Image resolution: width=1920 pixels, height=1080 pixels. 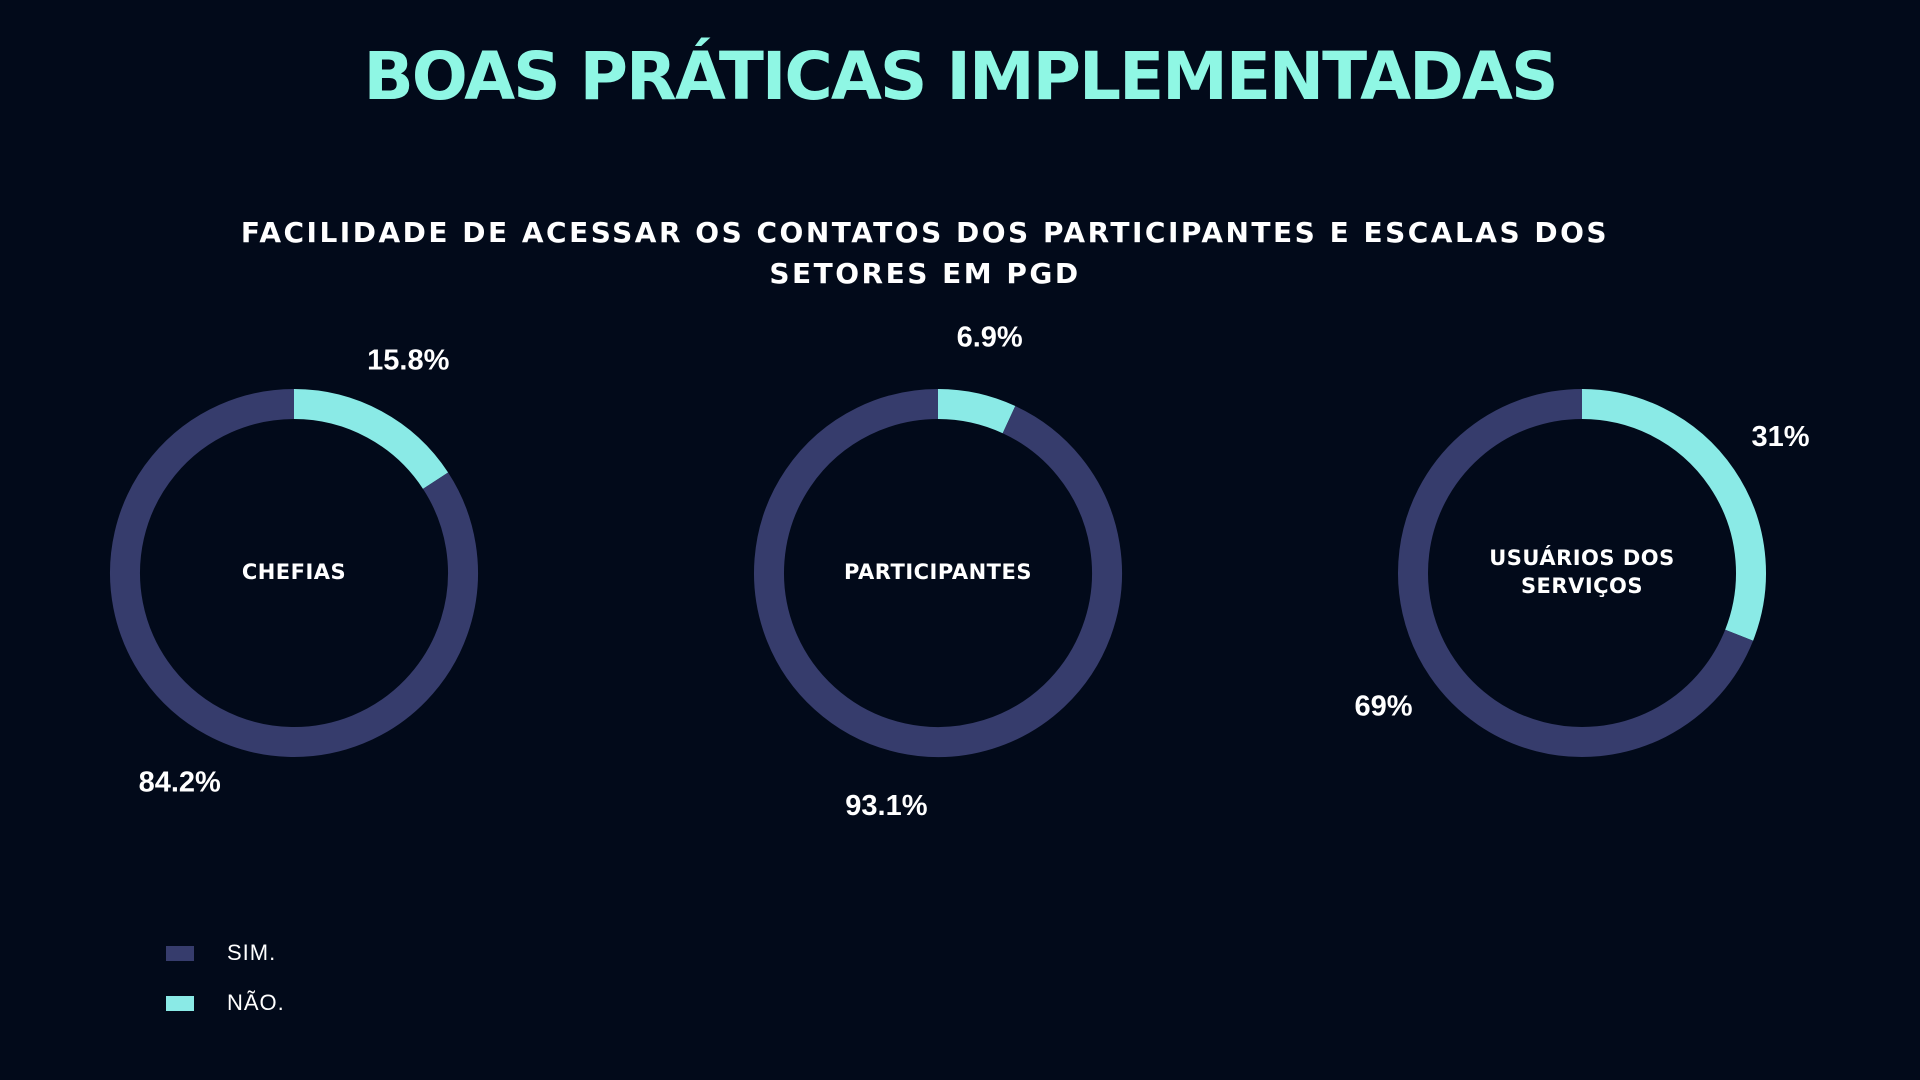 I want to click on legend-label-nao: NÃO., so click(x=256, y=1002).